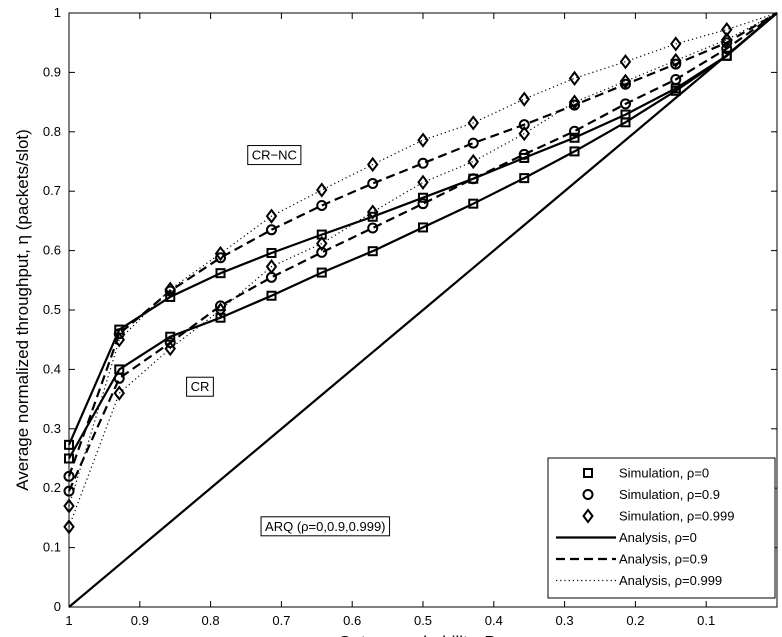 The width and height of the screenshot is (782, 637). I want to click on x-tick-label: 0.8, so click(211, 620).